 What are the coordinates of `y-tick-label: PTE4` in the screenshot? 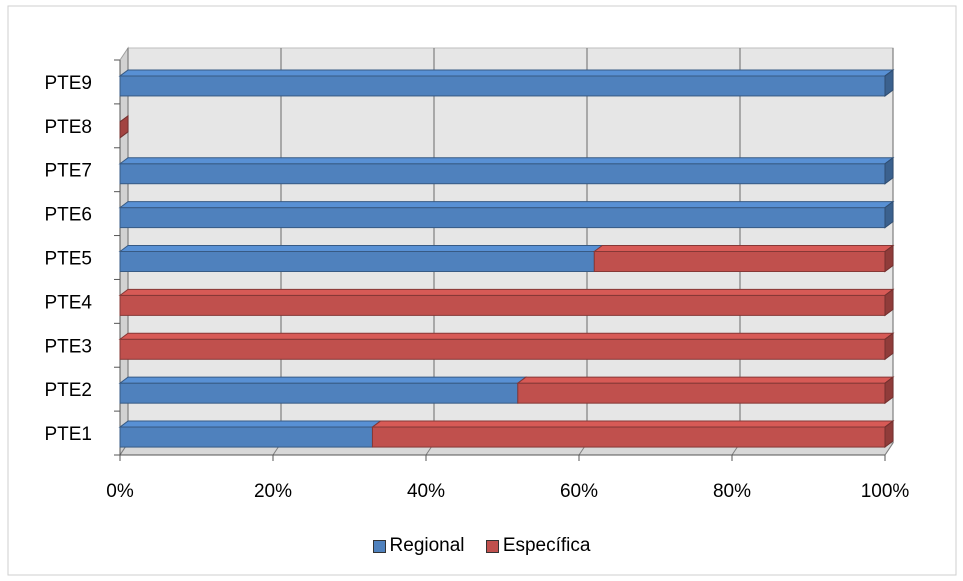 It's located at (68, 302).